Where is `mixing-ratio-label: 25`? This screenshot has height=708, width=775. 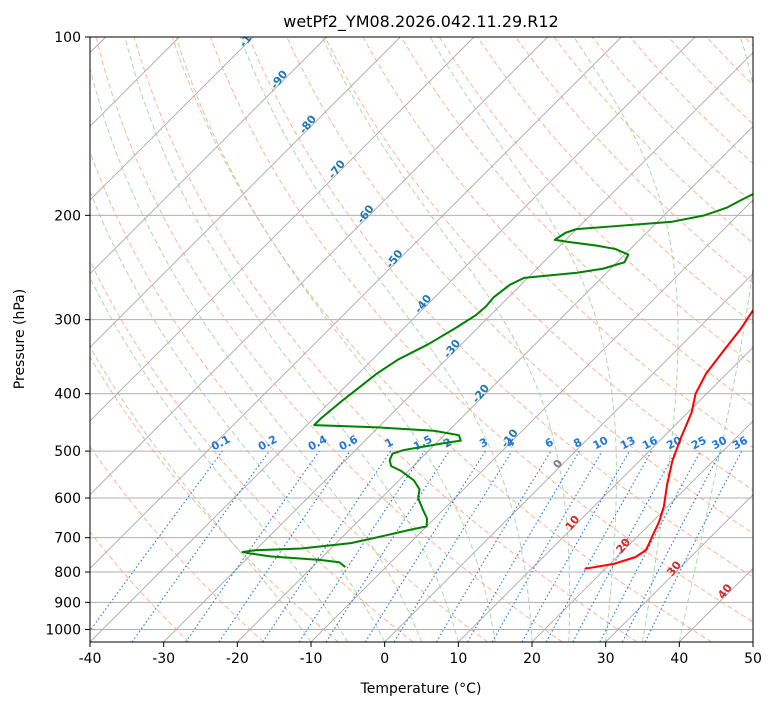 mixing-ratio-label: 25 is located at coordinates (699, 443).